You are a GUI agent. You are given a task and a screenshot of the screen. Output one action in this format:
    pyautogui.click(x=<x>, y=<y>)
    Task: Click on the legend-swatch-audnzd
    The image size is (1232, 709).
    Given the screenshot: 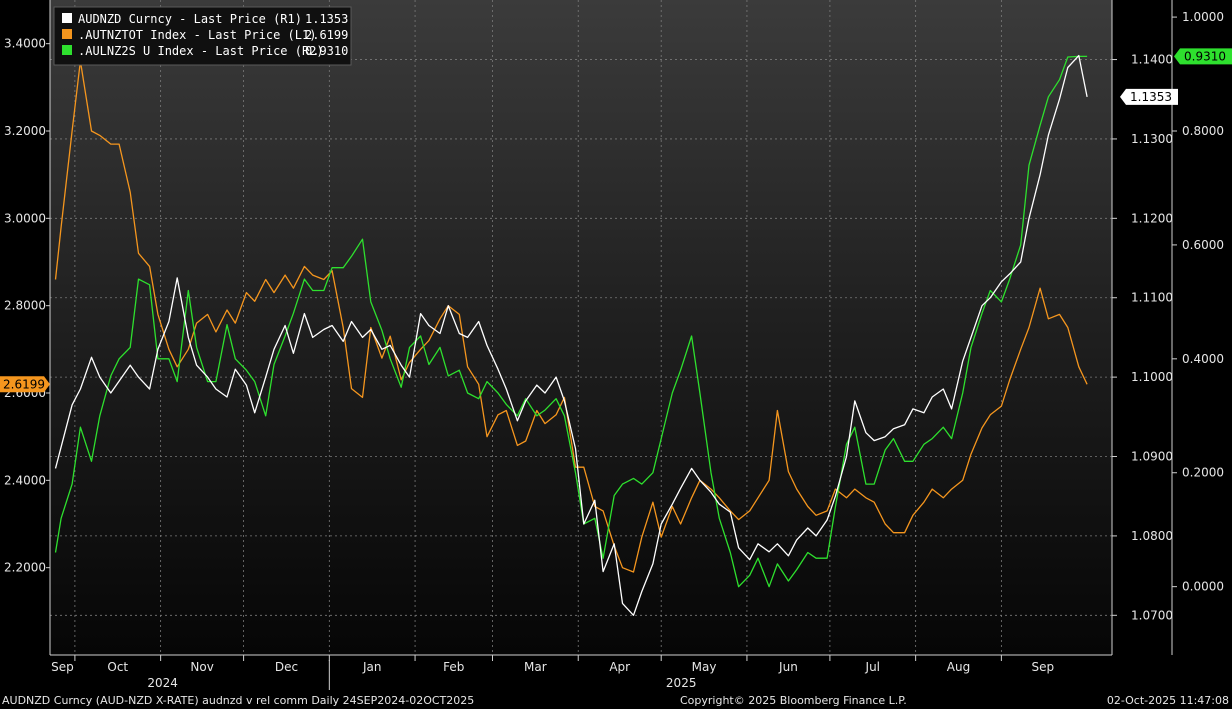 What is the action you would take?
    pyautogui.click(x=67, y=18)
    